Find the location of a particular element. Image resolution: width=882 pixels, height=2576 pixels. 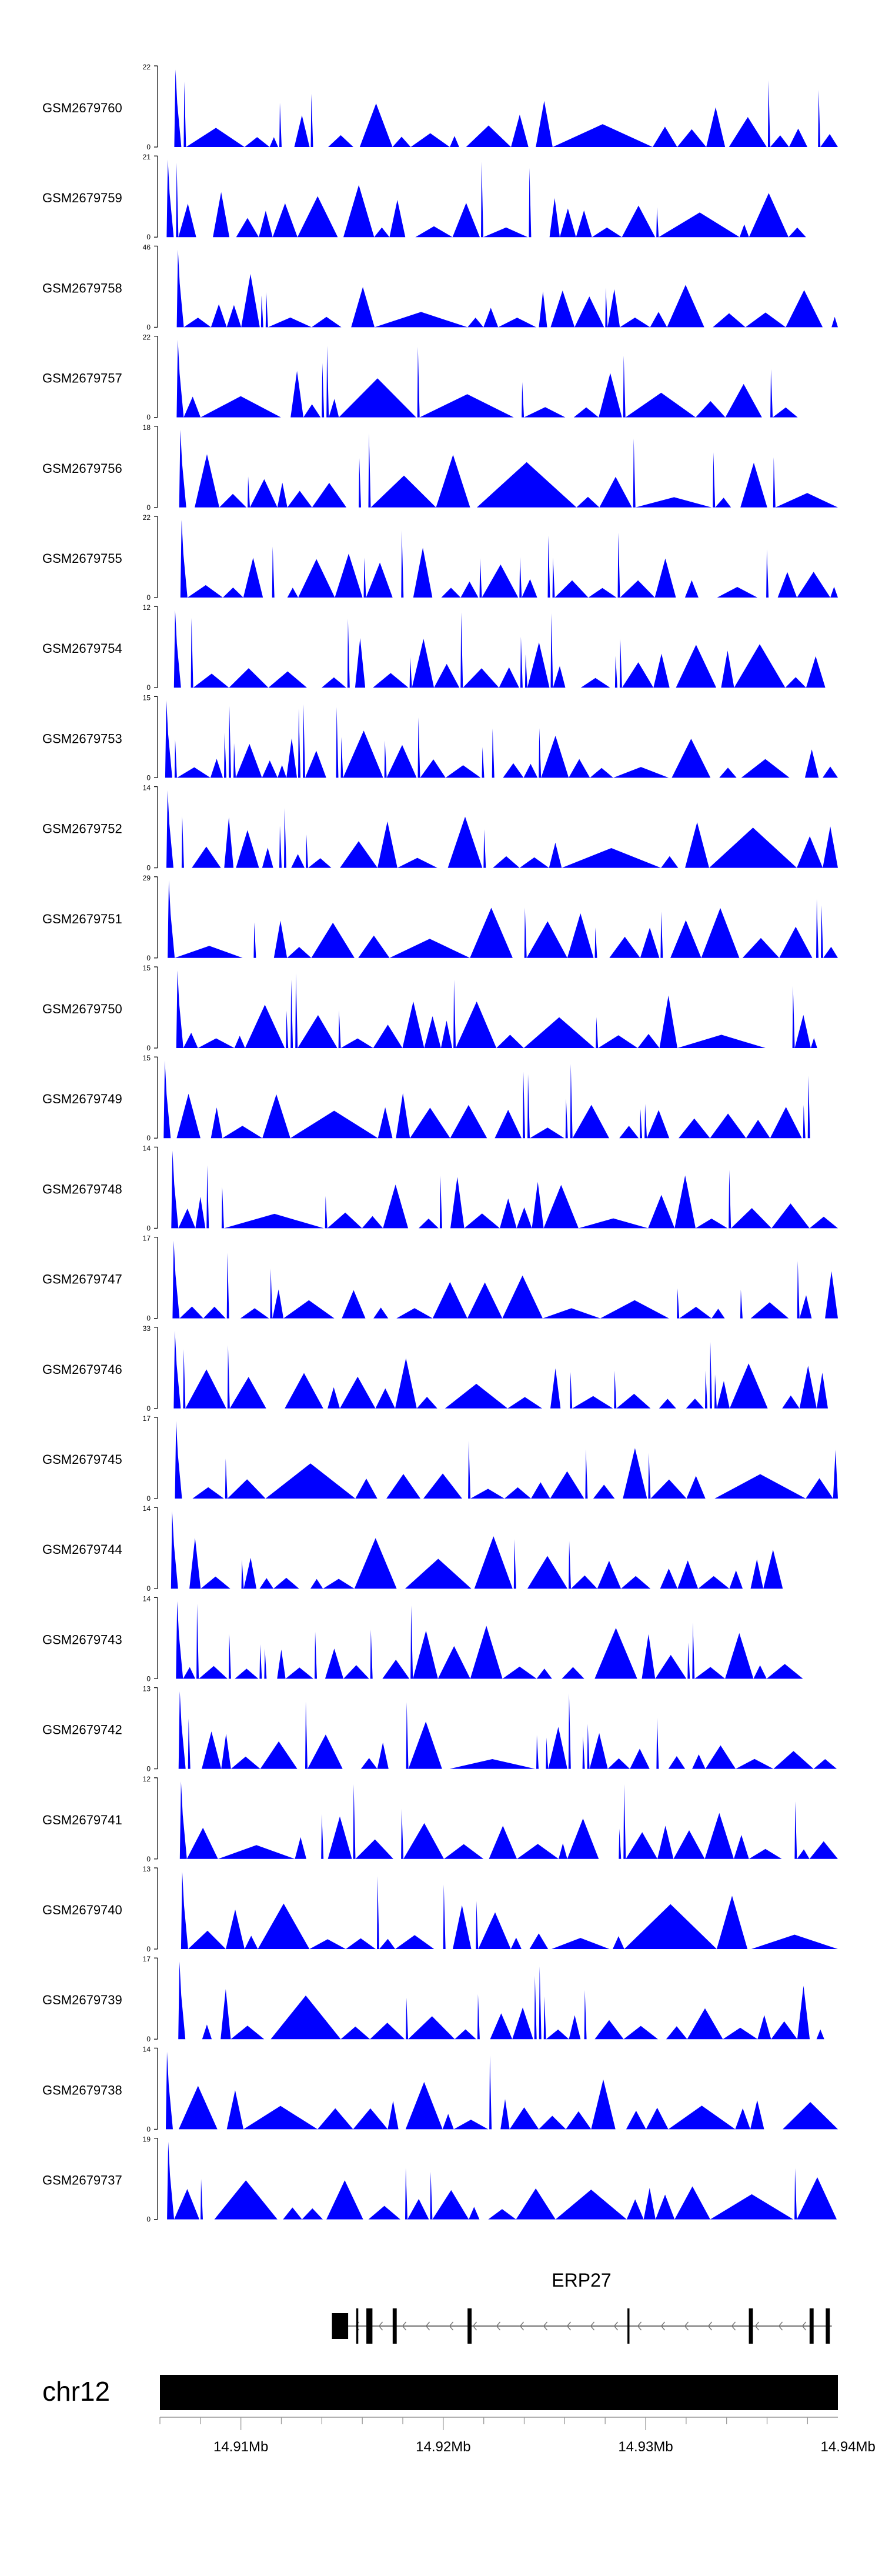

genome-axis: 14.91Mb 14.92Mb 14.93Mb 14.94Mb is located at coordinates (517, 2436).